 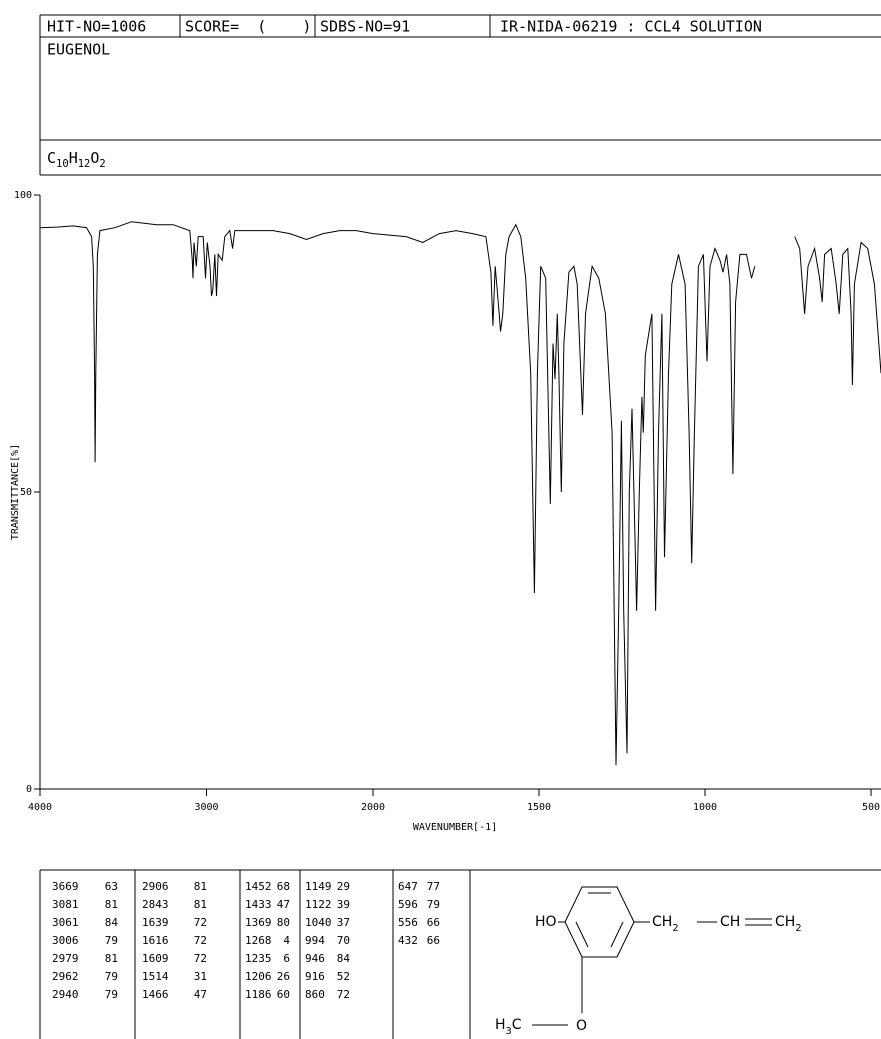 What do you see at coordinates (65, 904) in the screenshot?
I see `peak-wavenumber: 3081` at bounding box center [65, 904].